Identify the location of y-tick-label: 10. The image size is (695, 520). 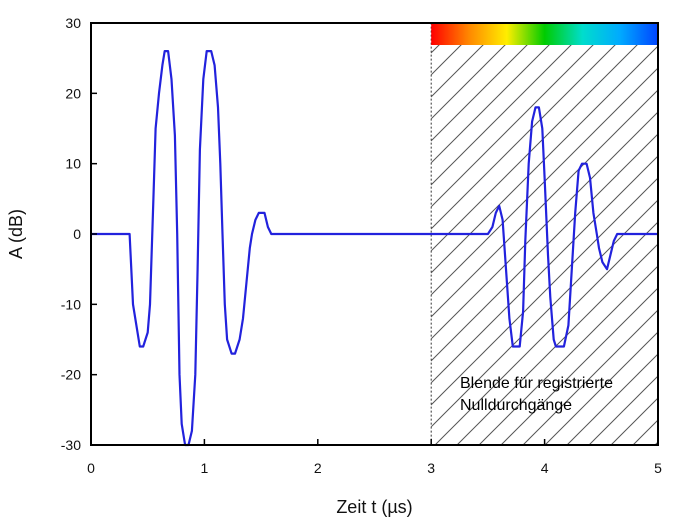
(73, 164).